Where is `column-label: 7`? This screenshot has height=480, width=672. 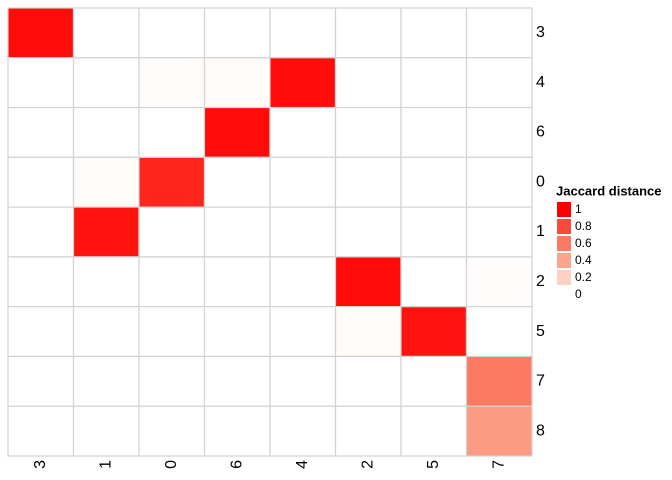 column-label: 7 is located at coordinates (498, 464).